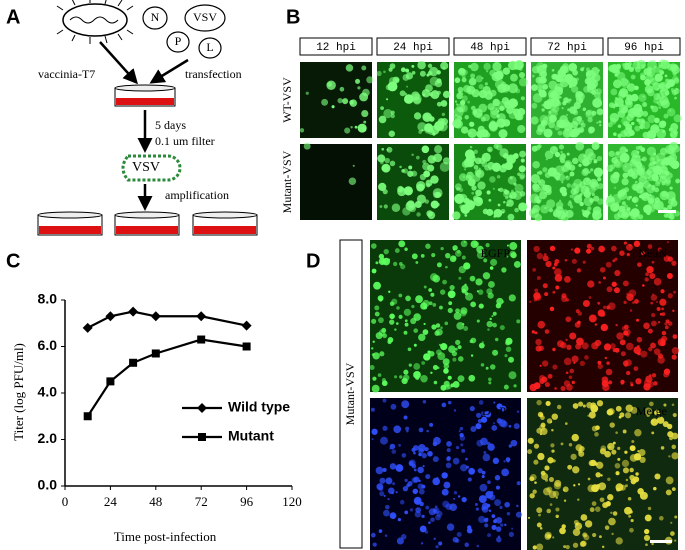  Describe the element at coordinates (166, 377) in the screenshot. I see `series-line` at that location.